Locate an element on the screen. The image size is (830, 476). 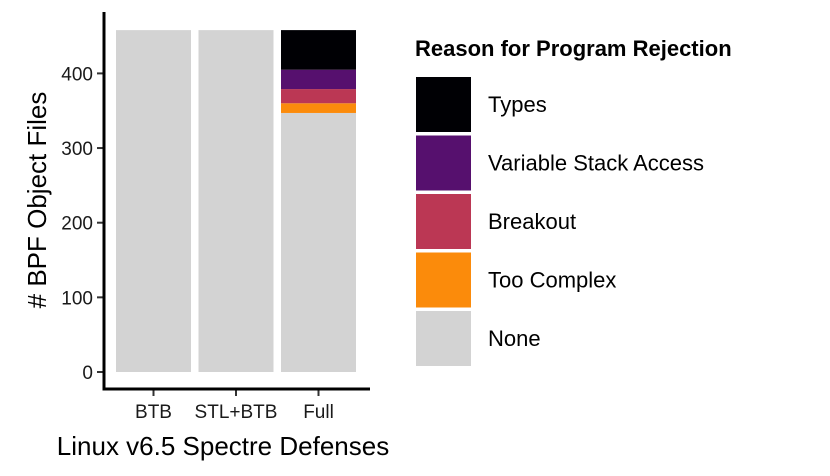
legend-label: Variable Stack Access is located at coordinates (596, 163).